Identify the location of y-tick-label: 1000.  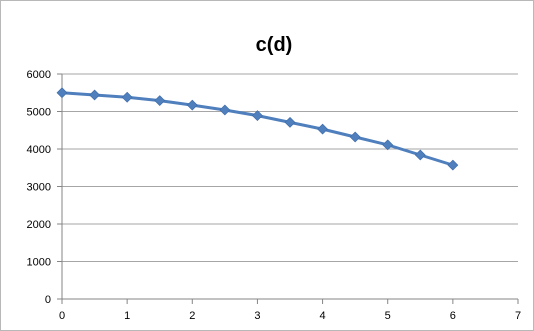
(39, 263).